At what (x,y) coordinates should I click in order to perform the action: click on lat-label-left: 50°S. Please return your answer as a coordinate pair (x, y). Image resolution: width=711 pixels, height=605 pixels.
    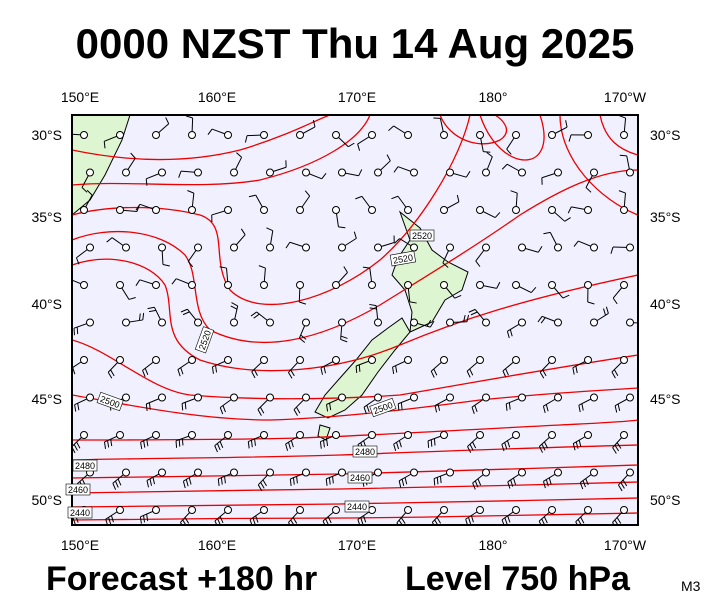
    Looking at the image, I should click on (46, 500).